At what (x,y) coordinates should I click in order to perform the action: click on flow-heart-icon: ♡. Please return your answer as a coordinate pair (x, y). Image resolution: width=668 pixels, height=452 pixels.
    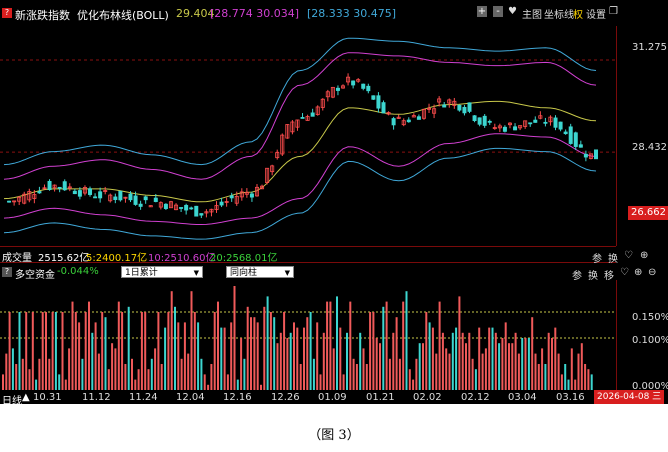
    Looking at the image, I should click on (624, 272).